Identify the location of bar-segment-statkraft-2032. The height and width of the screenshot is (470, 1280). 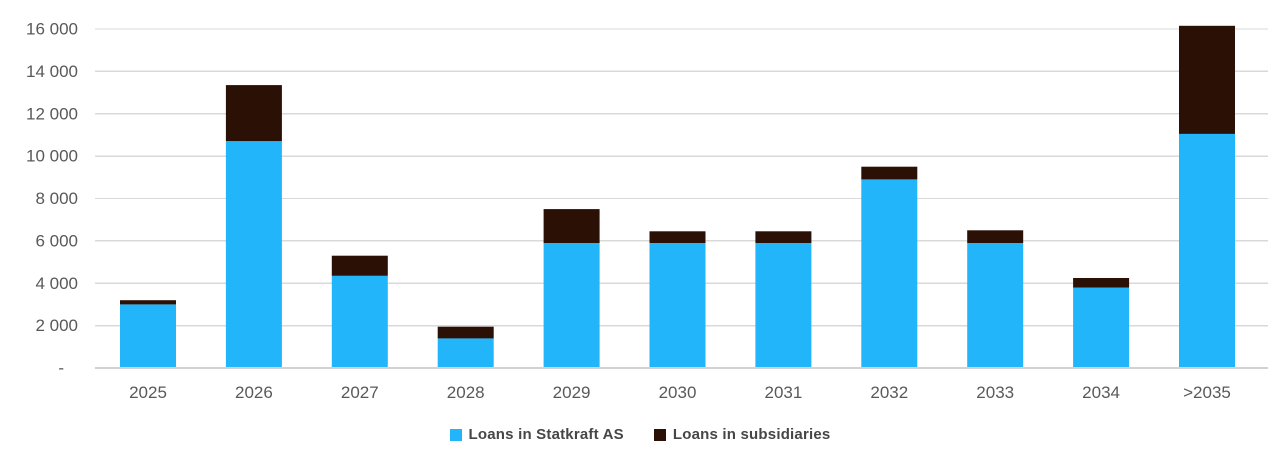
(889, 273).